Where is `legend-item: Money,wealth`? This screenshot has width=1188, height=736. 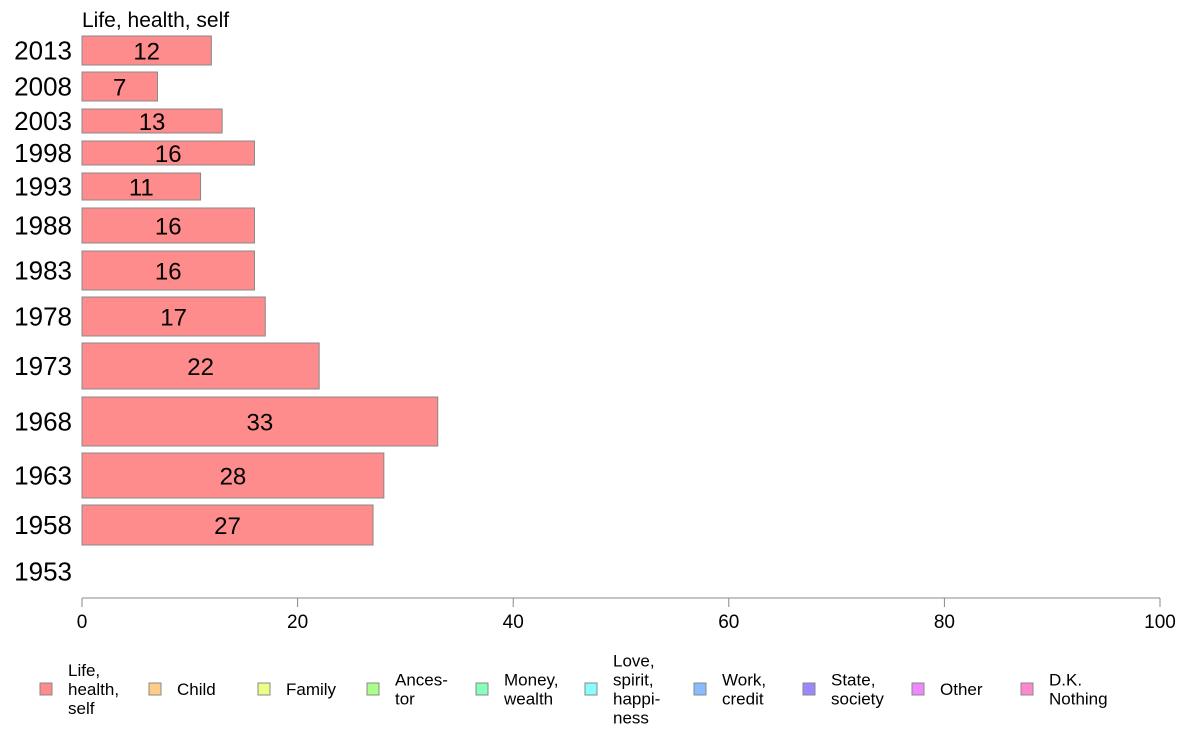
legend-item: Money,wealth is located at coordinates (517, 690).